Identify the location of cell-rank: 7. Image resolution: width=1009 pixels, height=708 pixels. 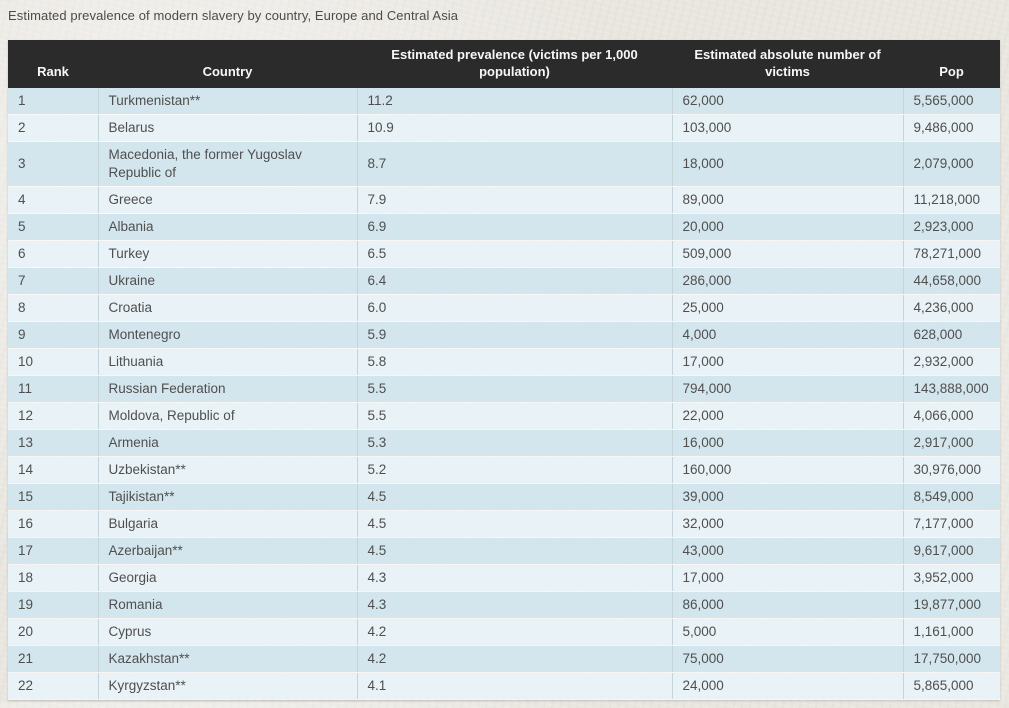
(53, 281).